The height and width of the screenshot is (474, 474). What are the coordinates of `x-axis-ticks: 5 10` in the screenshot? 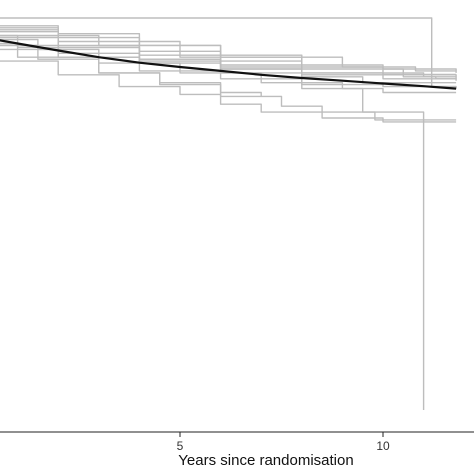 It's located at (283, 442).